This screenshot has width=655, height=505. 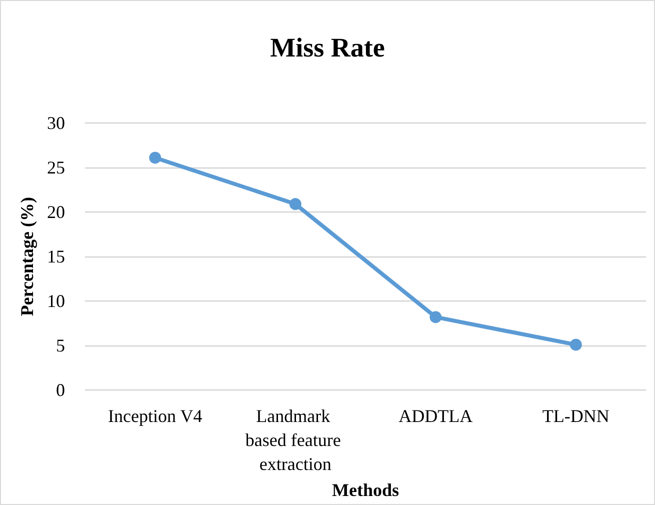 What do you see at coordinates (60, 390) in the screenshot?
I see `y-tick-label: 0` at bounding box center [60, 390].